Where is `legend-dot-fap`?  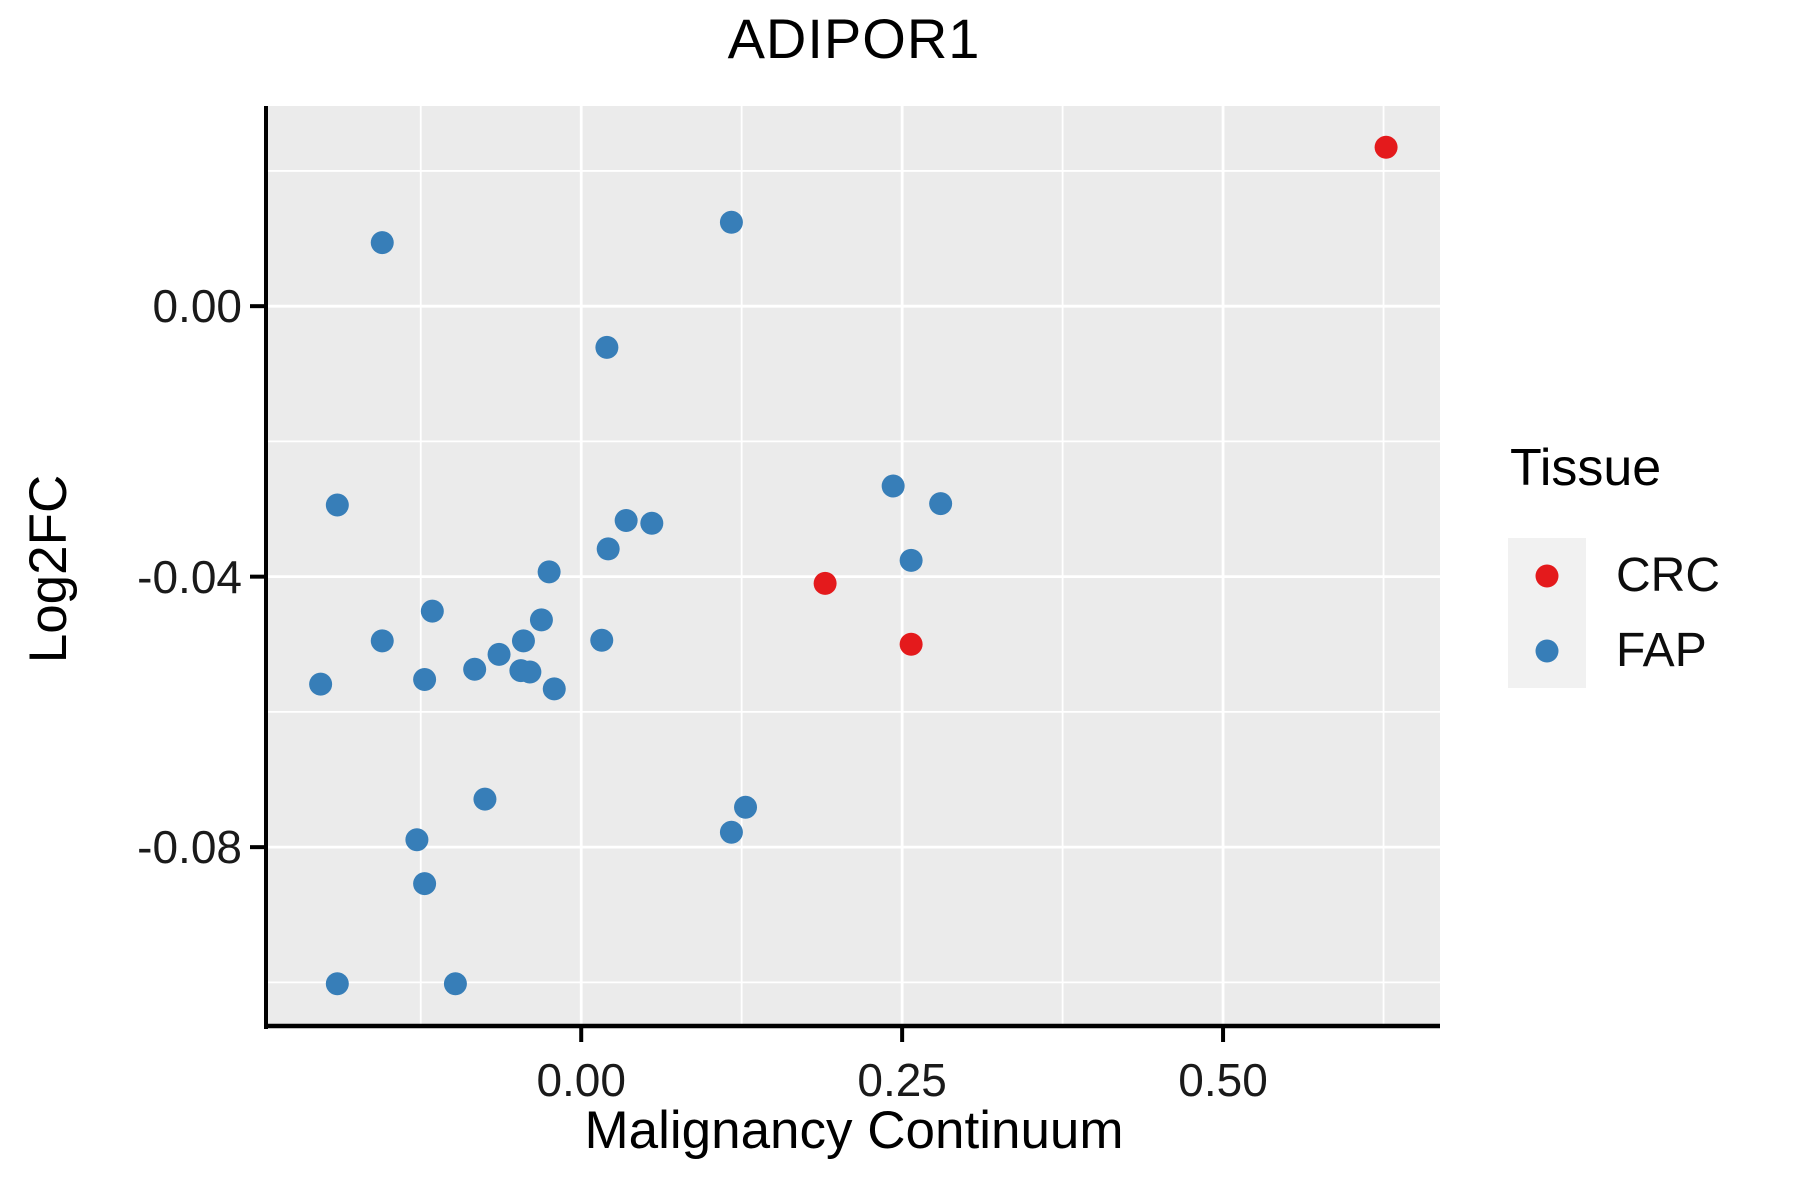 legend-dot-fap is located at coordinates (1547, 650).